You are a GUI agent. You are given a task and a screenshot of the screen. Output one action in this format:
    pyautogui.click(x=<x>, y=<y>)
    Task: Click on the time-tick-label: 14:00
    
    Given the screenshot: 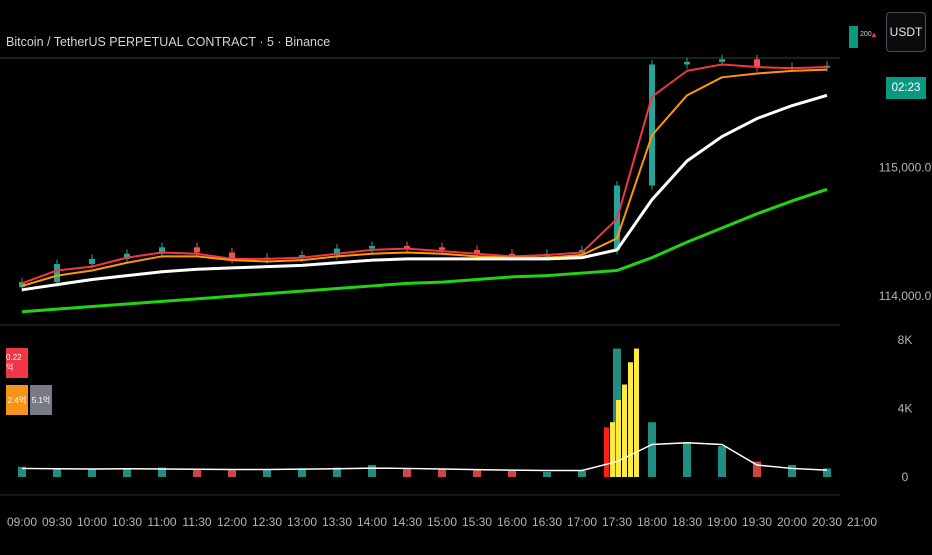 What is the action you would take?
    pyautogui.click(x=372, y=522)
    